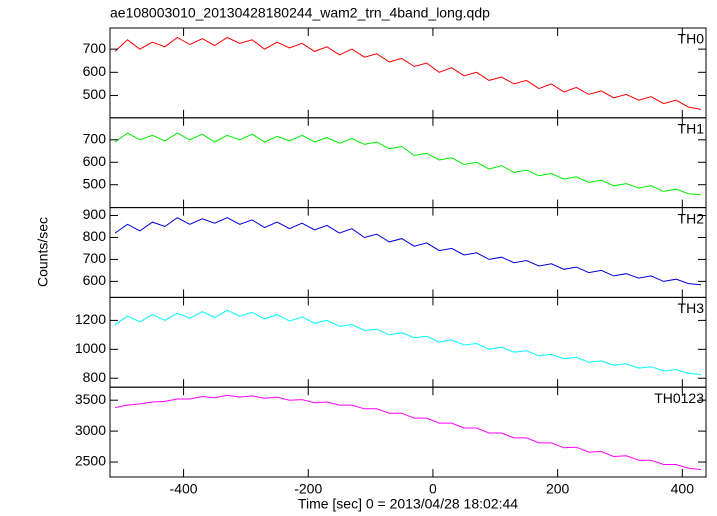  What do you see at coordinates (95, 214) in the screenshot?
I see `y-tick-label: 900` at bounding box center [95, 214].